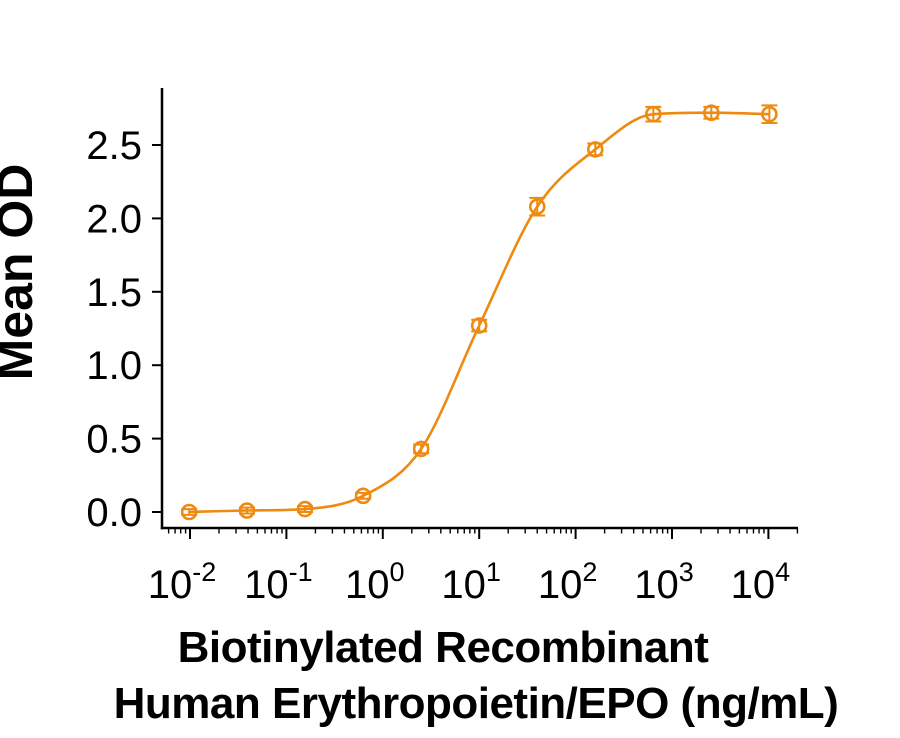  What do you see at coordinates (444, 647) in the screenshot?
I see `x-axis-title-line1: Biotinylated Recombinant` at bounding box center [444, 647].